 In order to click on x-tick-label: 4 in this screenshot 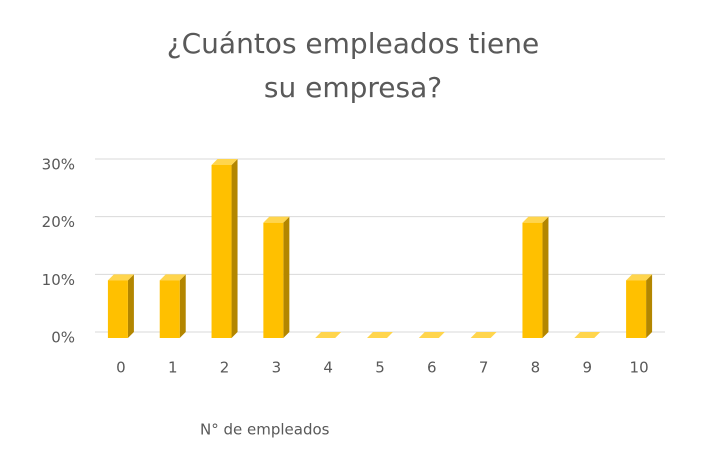, I will do `click(328, 368)`.